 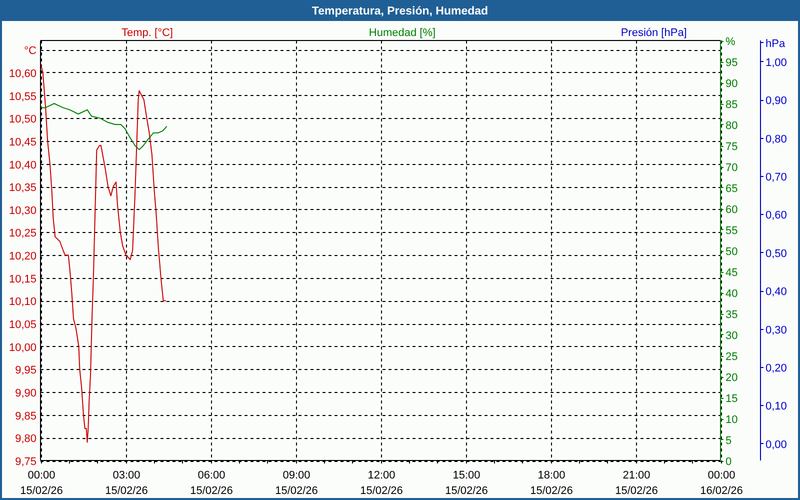 I want to click on y-tick-label: 9,85, so click(x=25, y=416).